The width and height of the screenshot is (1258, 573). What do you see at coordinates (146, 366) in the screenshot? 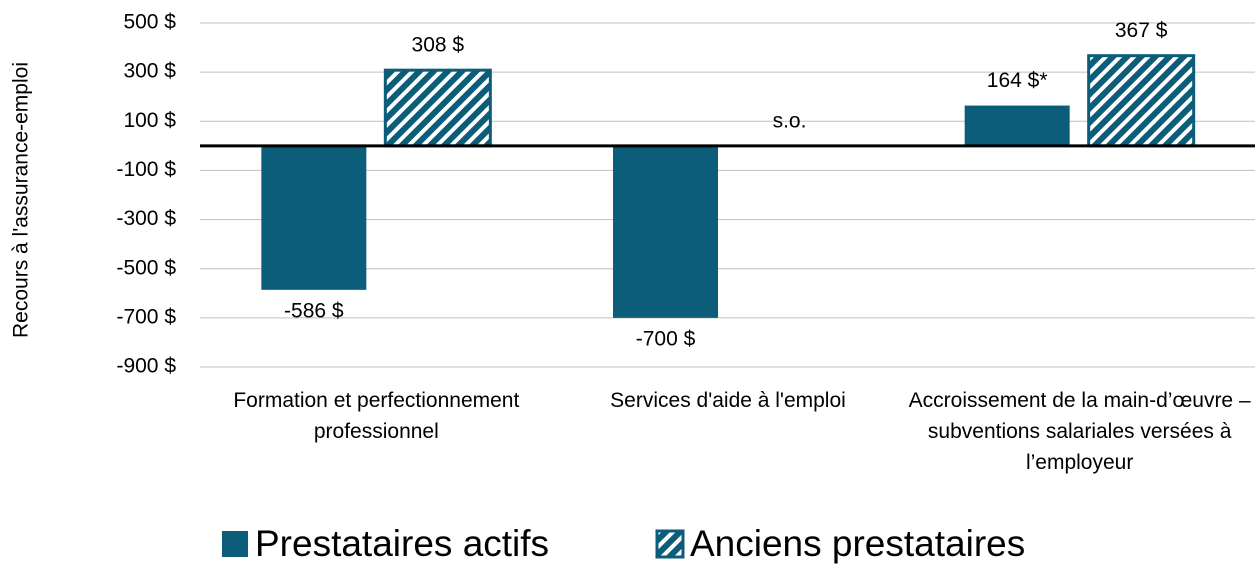
I see `y-tick-label: -900 $` at bounding box center [146, 366].